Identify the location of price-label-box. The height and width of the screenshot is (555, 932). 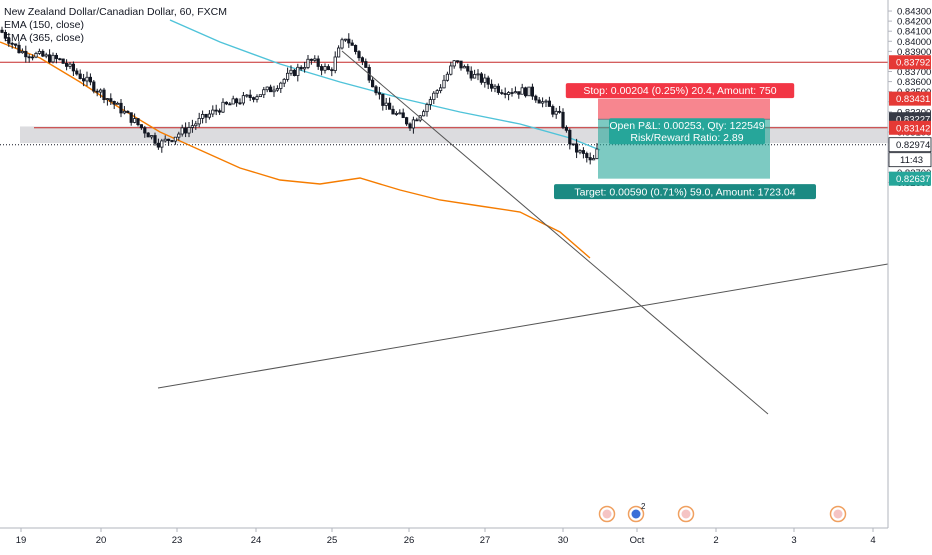
(910, 145).